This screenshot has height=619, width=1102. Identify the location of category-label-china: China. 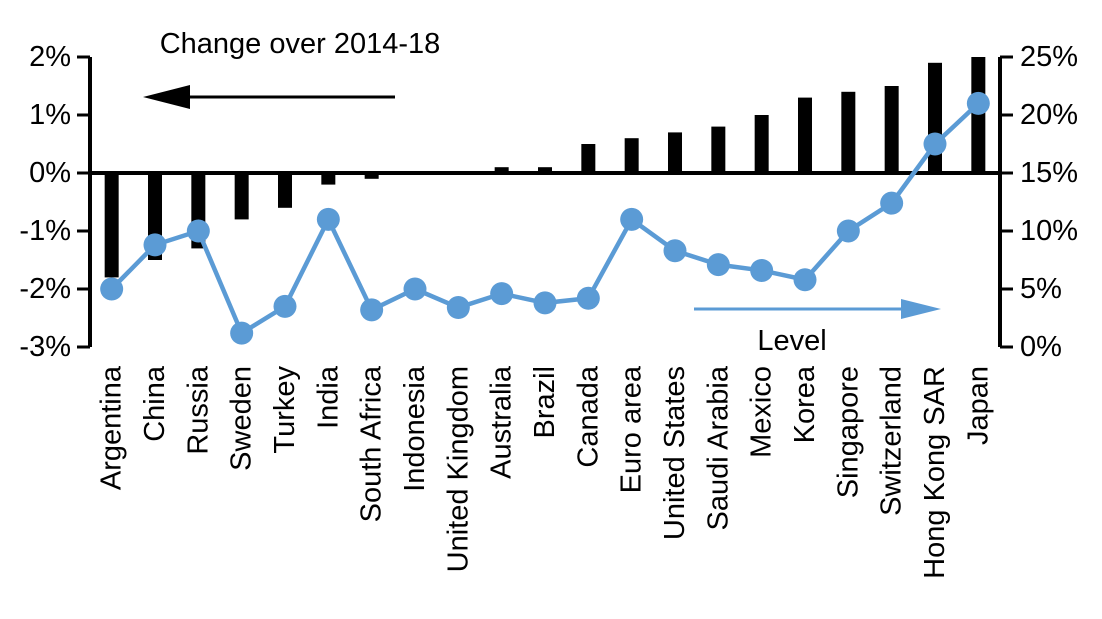
(155, 403).